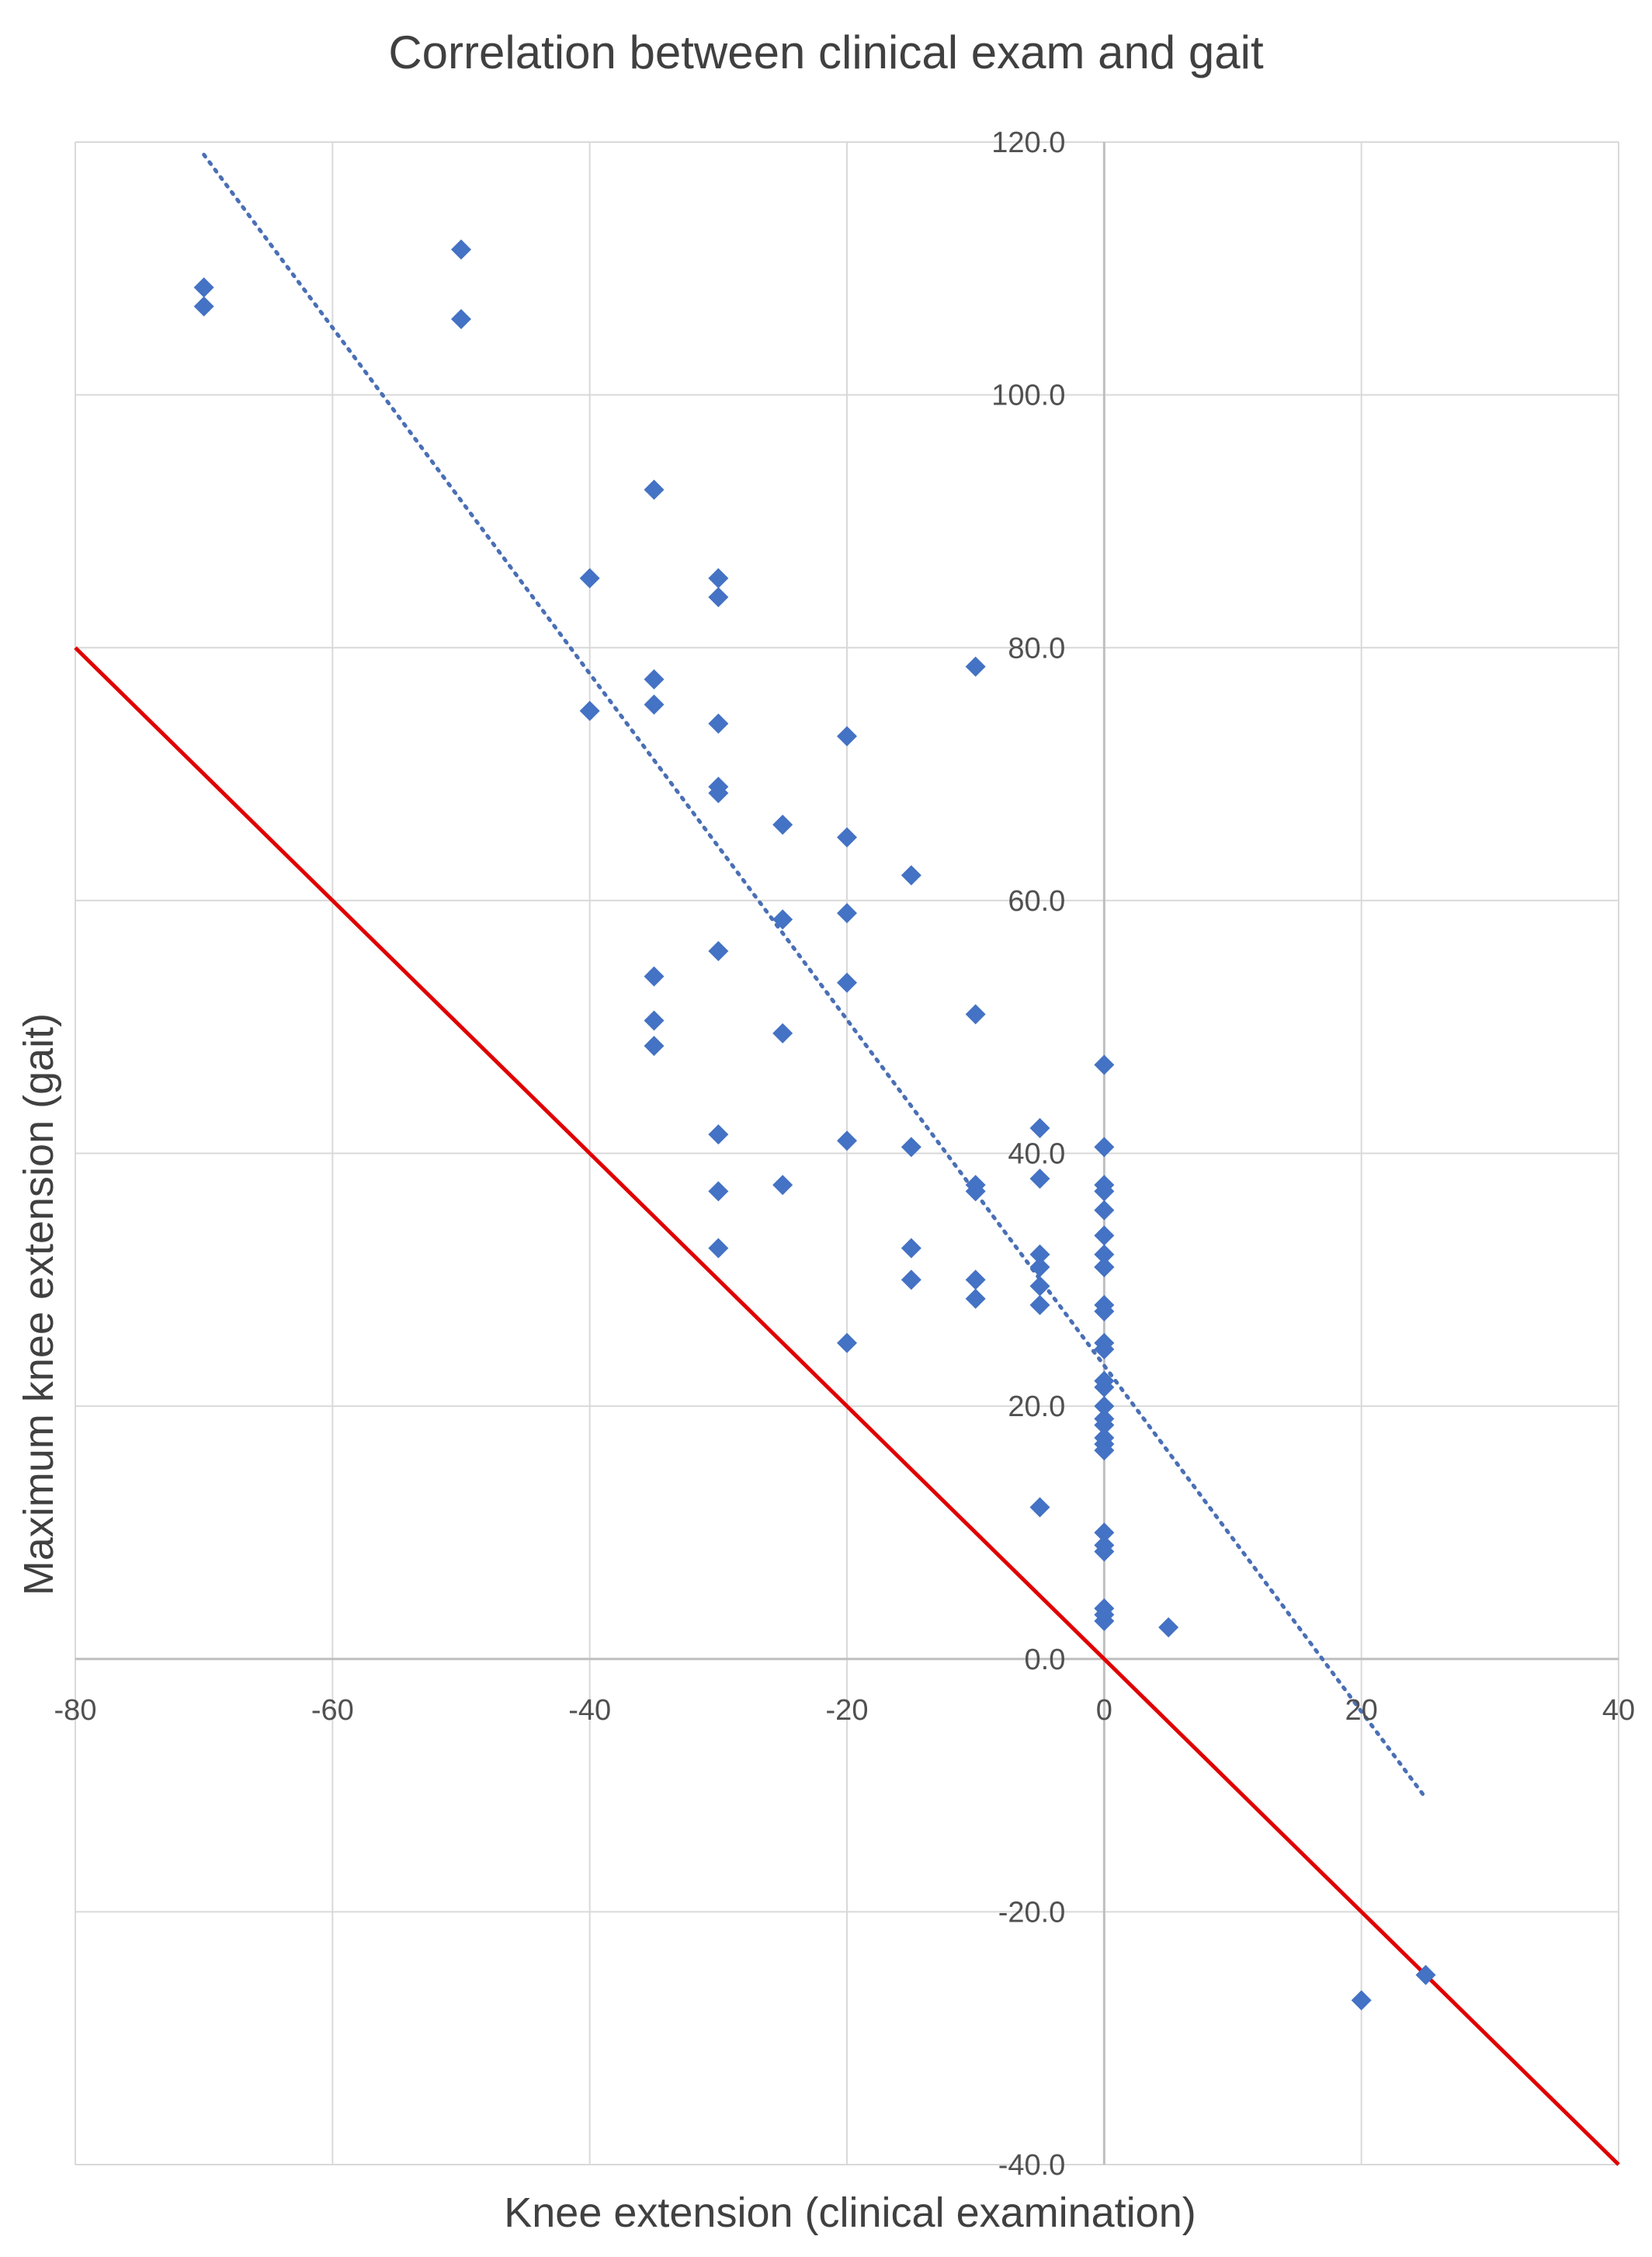  What do you see at coordinates (847, 1710) in the screenshot?
I see `x-tick-label: -20` at bounding box center [847, 1710].